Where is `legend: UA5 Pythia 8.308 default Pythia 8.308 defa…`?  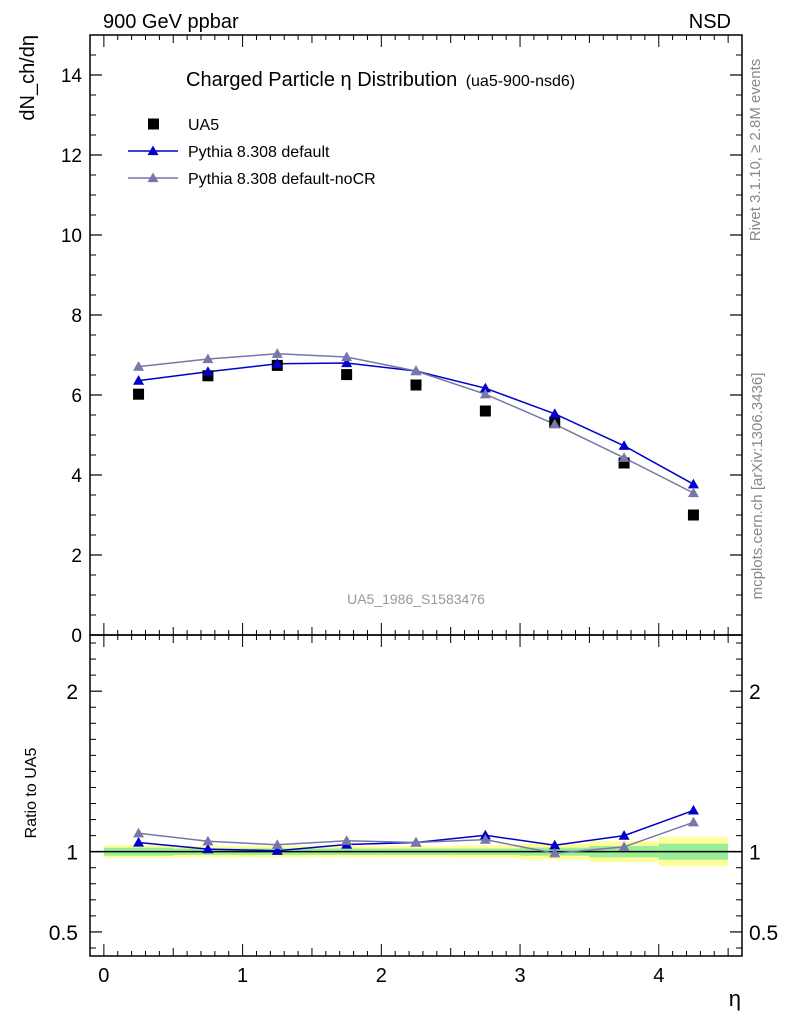
legend: UA5 Pythia 8.308 default Pythia 8.308 defa… is located at coordinates (252, 152).